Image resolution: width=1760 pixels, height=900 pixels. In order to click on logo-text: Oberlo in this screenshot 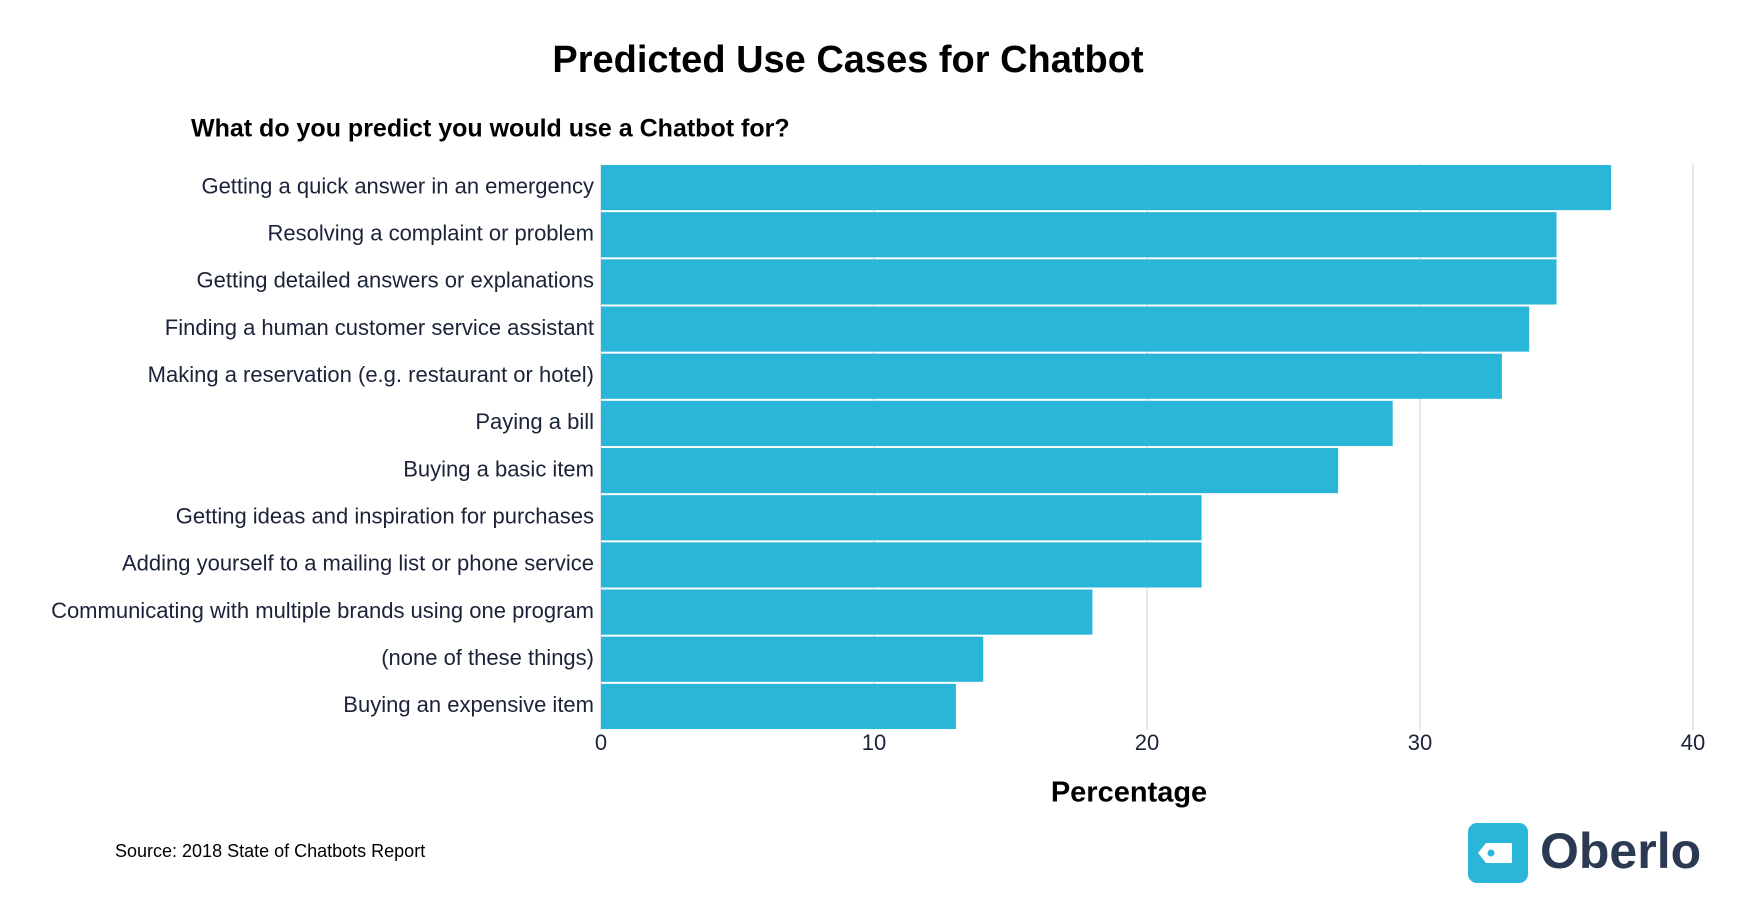, I will do `click(1620, 851)`.